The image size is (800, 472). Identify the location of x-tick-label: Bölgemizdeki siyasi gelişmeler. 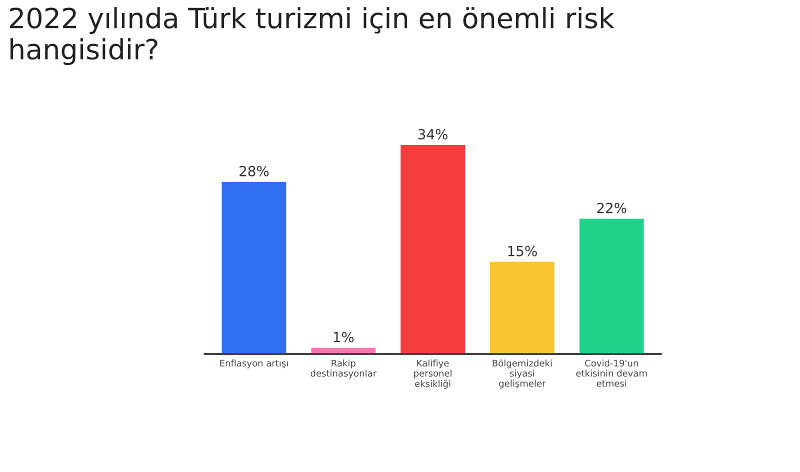
(522, 374).